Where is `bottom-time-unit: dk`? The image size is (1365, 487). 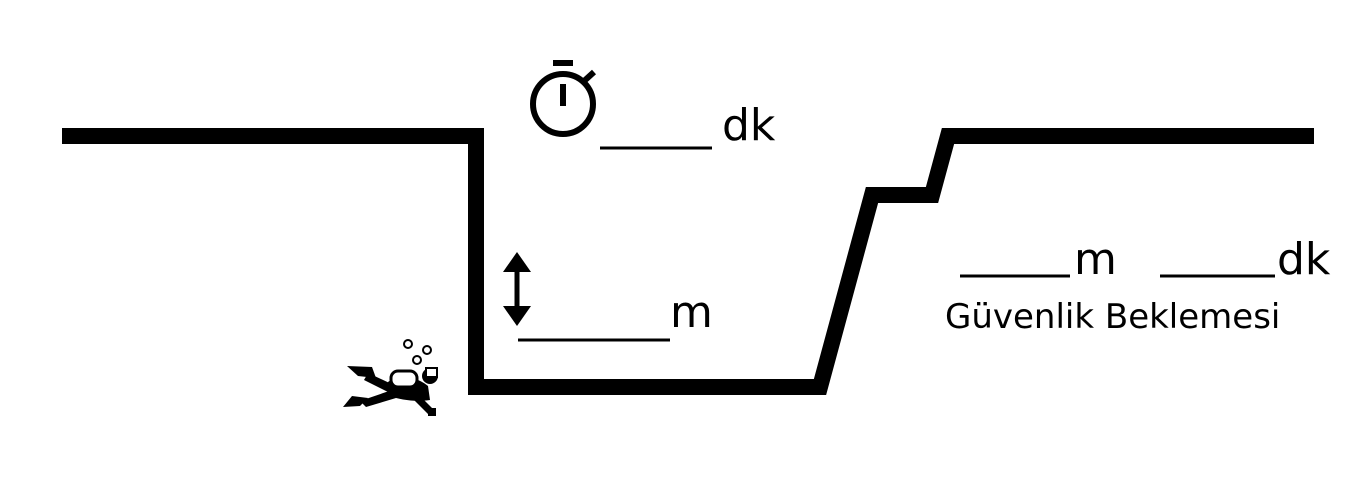
bottom-time-unit: dk is located at coordinates (749, 125).